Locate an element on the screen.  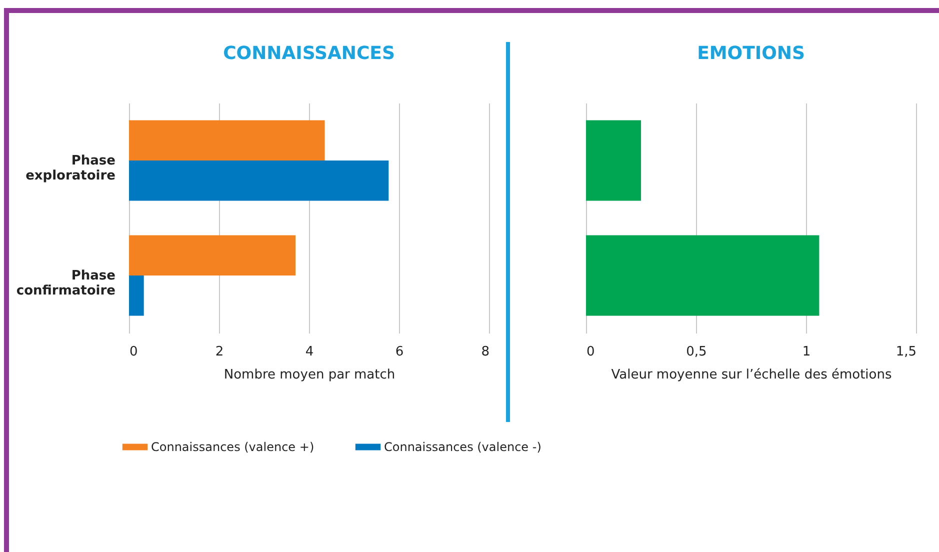
y-tick-label: Phase exploratoire is located at coordinates (71, 169).